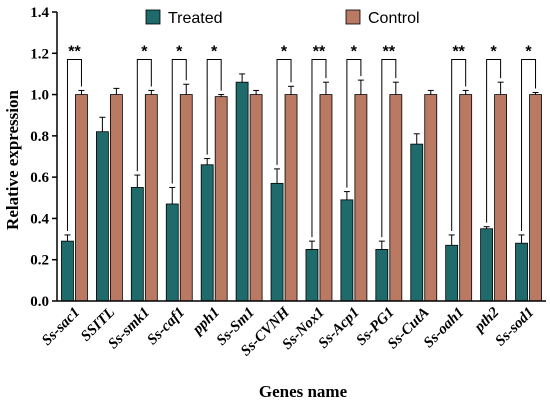  Describe the element at coordinates (282, 18) in the screenshot. I see `legend: Treated Control` at that location.